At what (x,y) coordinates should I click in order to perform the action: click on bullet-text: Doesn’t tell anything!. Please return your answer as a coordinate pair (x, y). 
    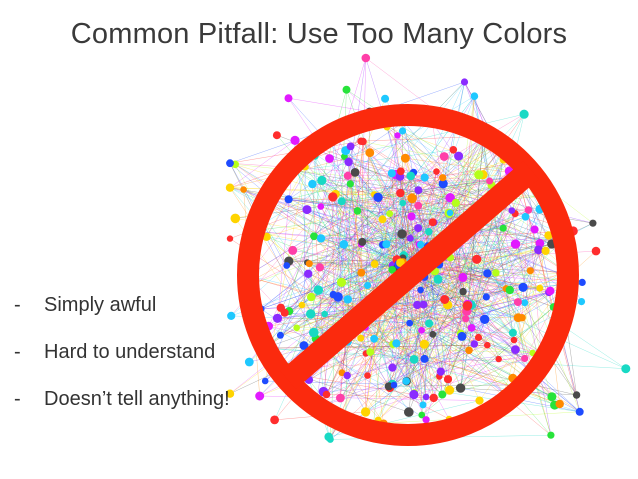
    Looking at the image, I should click on (137, 399).